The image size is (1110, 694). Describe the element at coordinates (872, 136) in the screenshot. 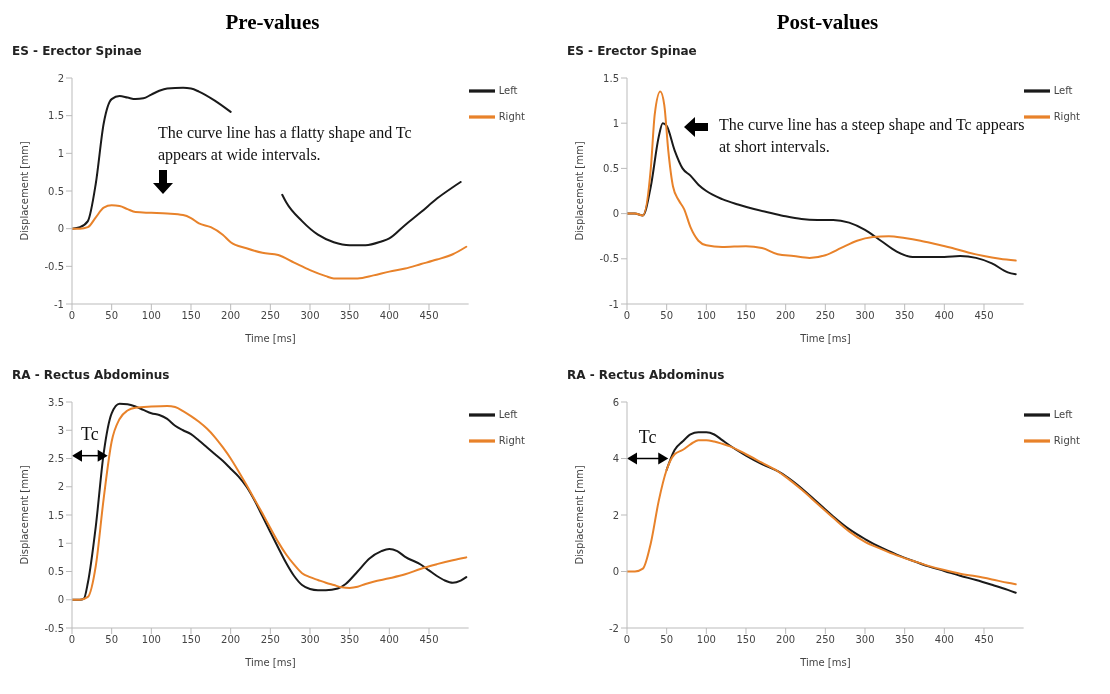

I see `annotation: The curve line has a steep shape and Tc appears at short intervals.` at that location.